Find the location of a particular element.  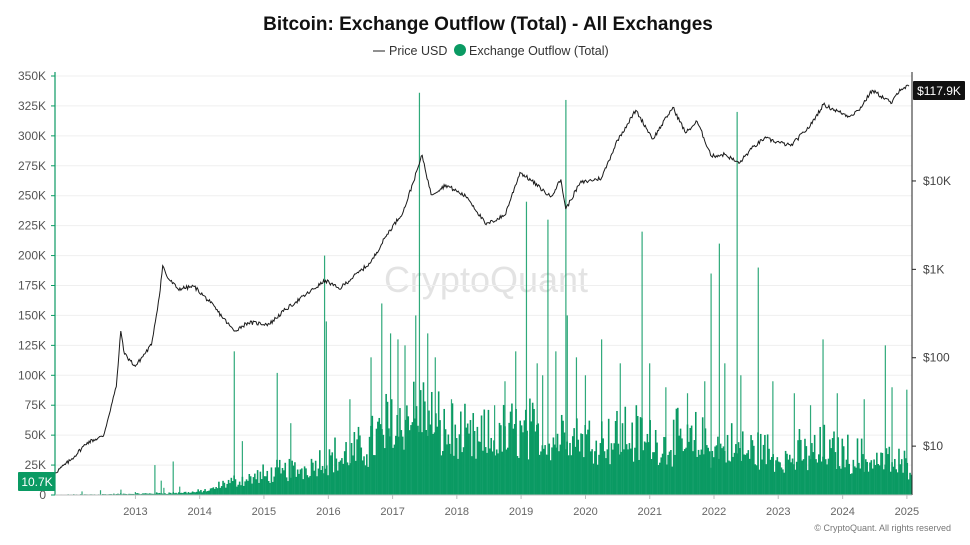

left-tick-label: 275K is located at coordinates (32, 166).